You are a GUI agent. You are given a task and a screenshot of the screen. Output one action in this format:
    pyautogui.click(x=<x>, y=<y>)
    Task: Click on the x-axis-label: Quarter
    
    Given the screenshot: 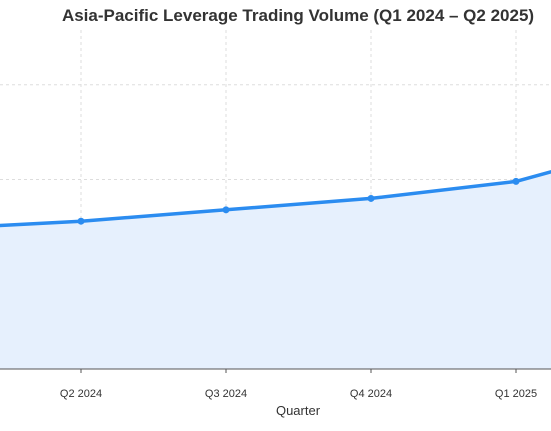 What is the action you would take?
    pyautogui.click(x=298, y=410)
    